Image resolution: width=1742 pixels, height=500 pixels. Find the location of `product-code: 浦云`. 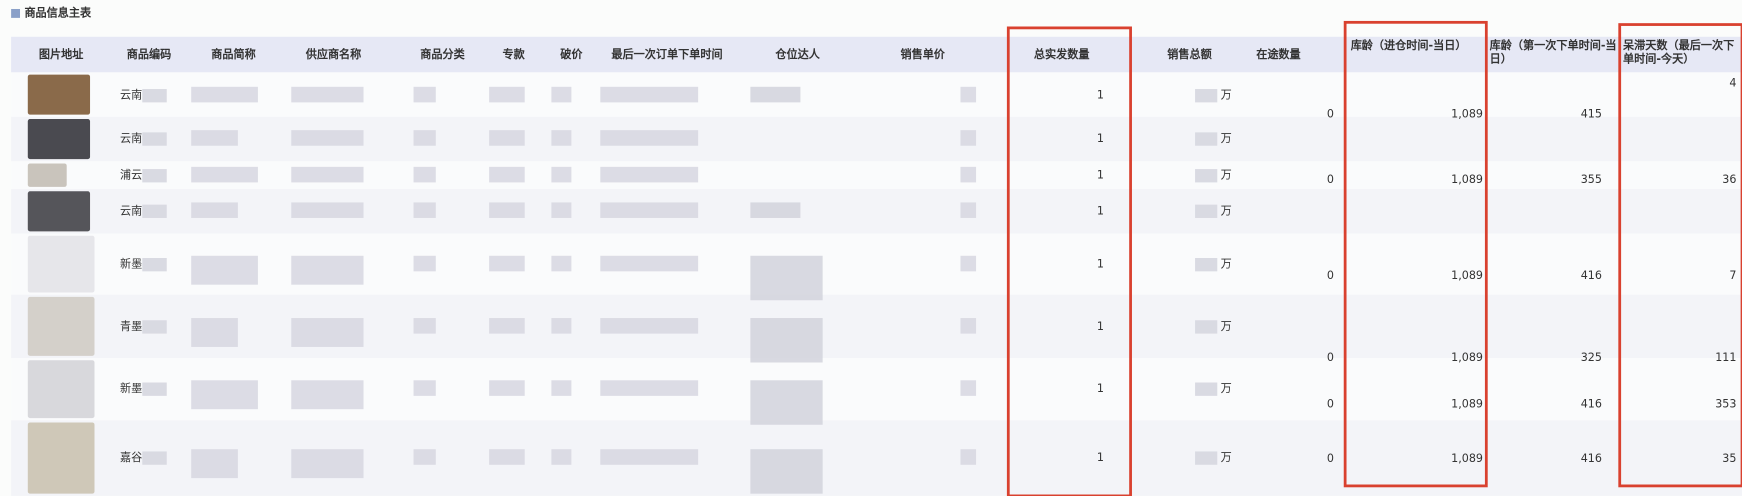

product-code: 浦云 is located at coordinates (131, 175).